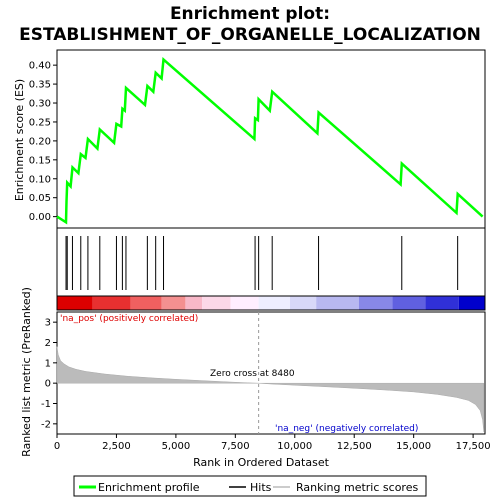 Image resolution: width=500 pixels, height=500 pixels. I want to click on rank-y-axis-label: Ranked list metric (PreRanked), so click(26, 372).